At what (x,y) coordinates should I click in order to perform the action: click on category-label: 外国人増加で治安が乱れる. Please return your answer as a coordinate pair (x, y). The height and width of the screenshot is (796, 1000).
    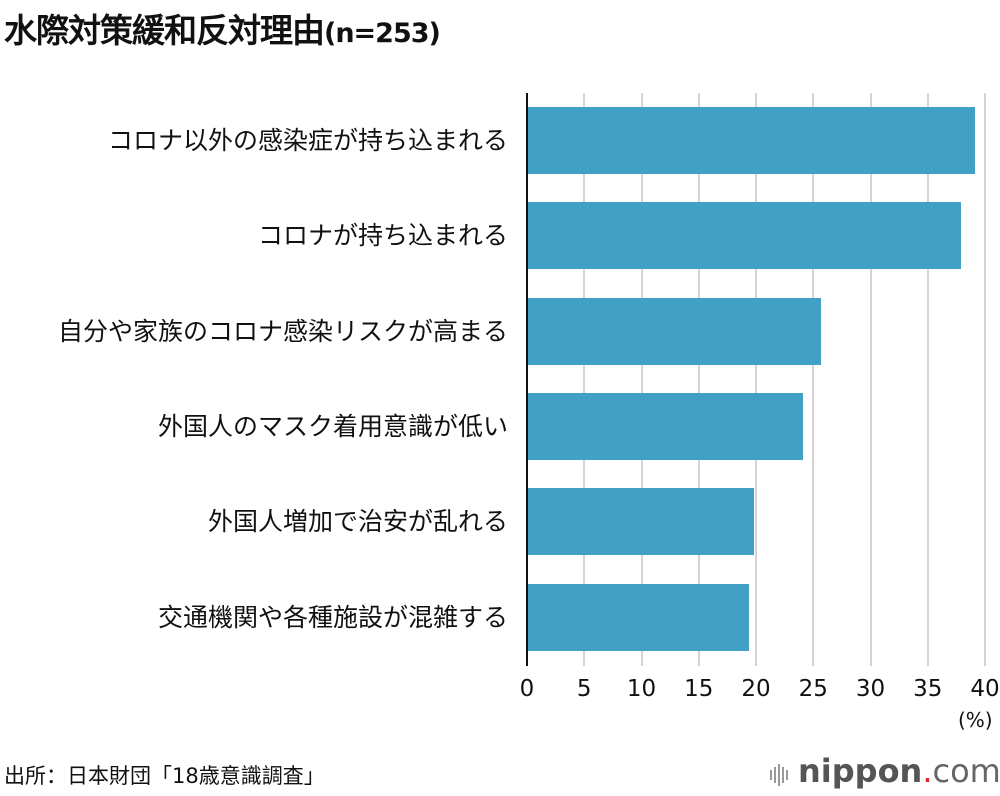
    Looking at the image, I should click on (357, 522).